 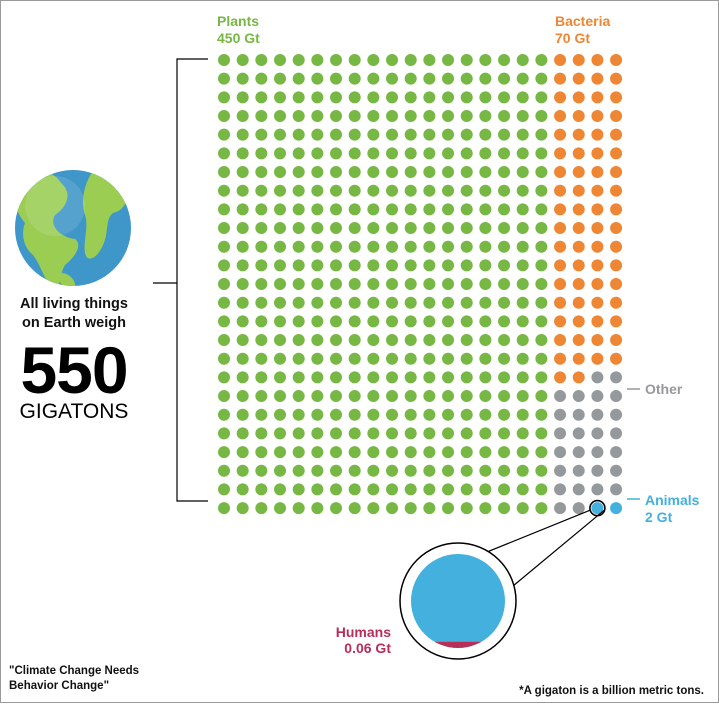 What do you see at coordinates (611, 691) in the screenshot?
I see `footnote: *A gigaton is a billion metric tons.` at bounding box center [611, 691].